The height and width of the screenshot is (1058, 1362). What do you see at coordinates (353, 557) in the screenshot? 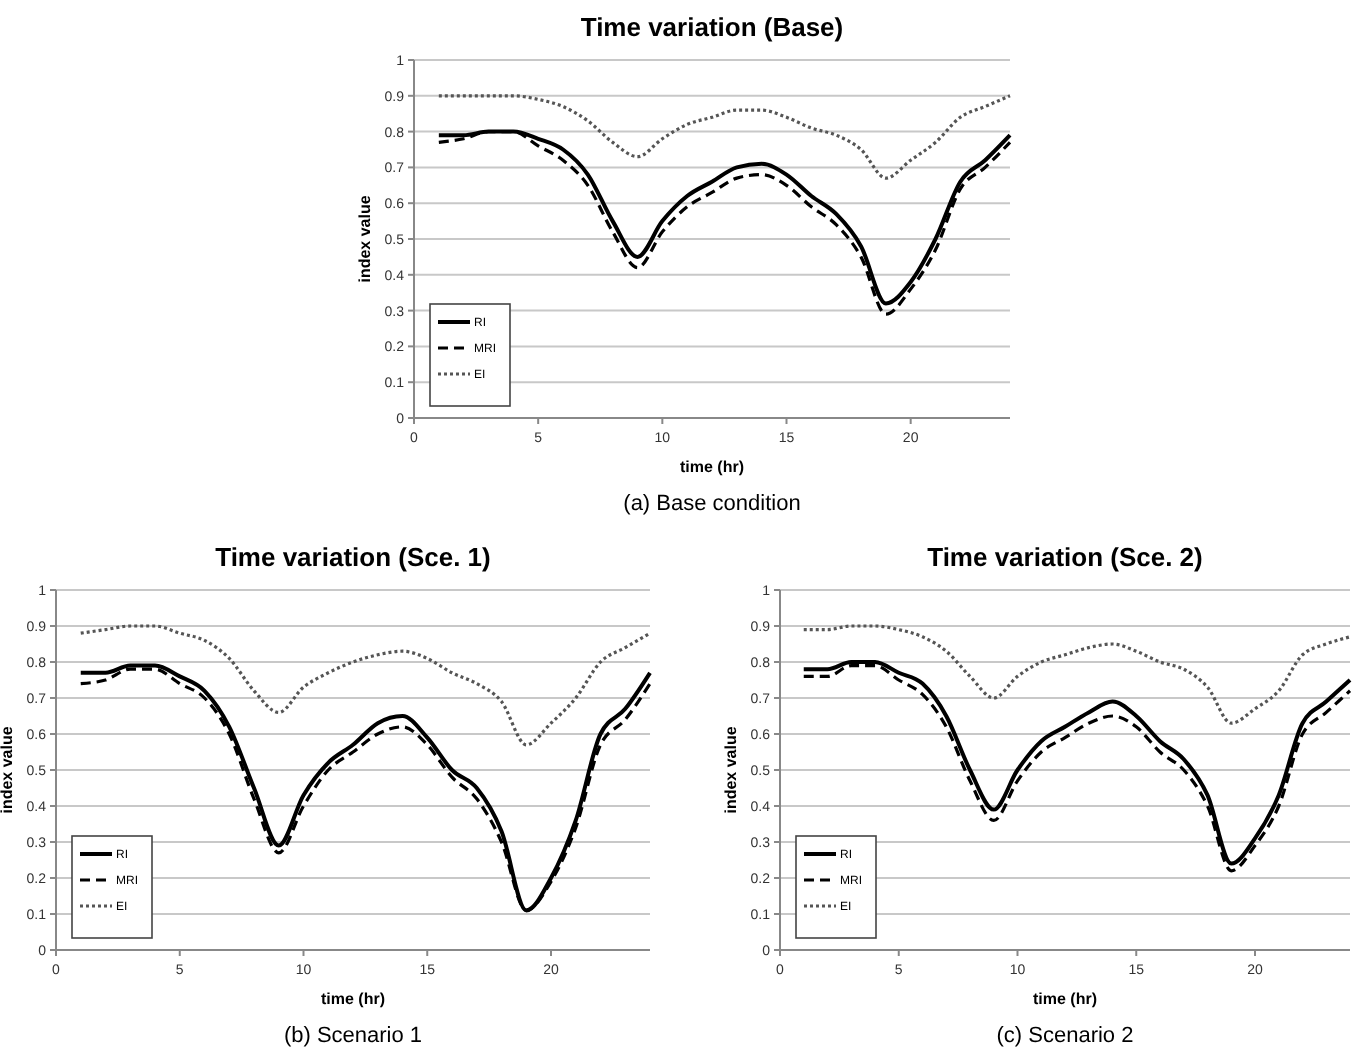
I see `chart-title: Time variation (Sce. 1)` at bounding box center [353, 557].